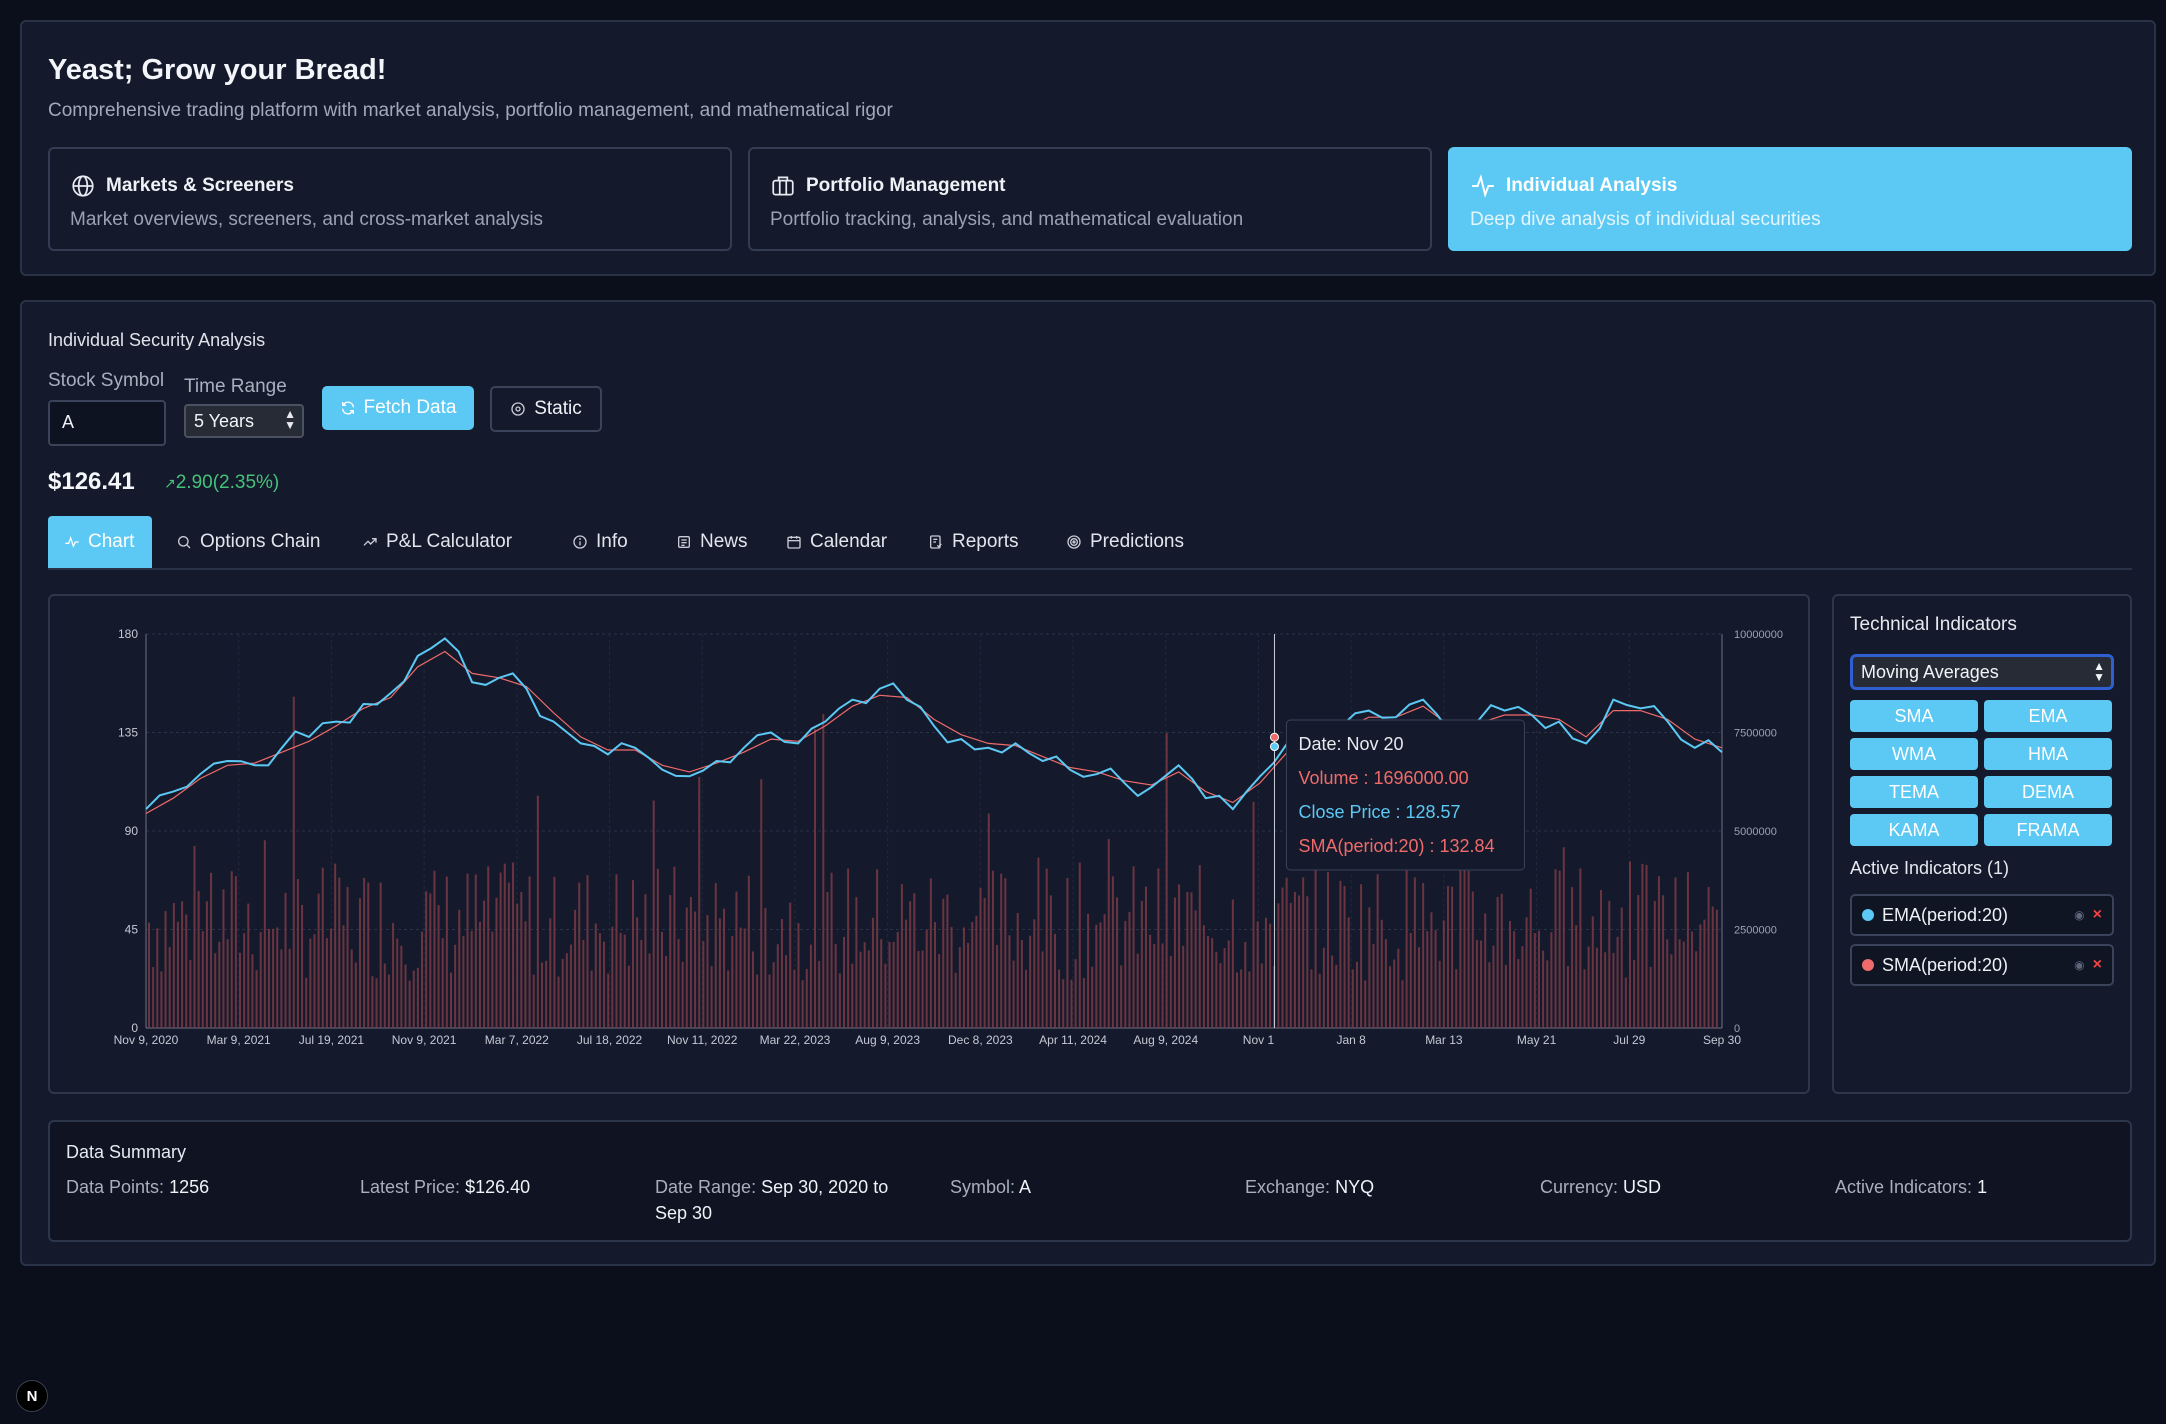 Image resolution: width=2166 pixels, height=1424 pixels. What do you see at coordinates (580, 542) in the screenshot?
I see `info-icon` at bounding box center [580, 542].